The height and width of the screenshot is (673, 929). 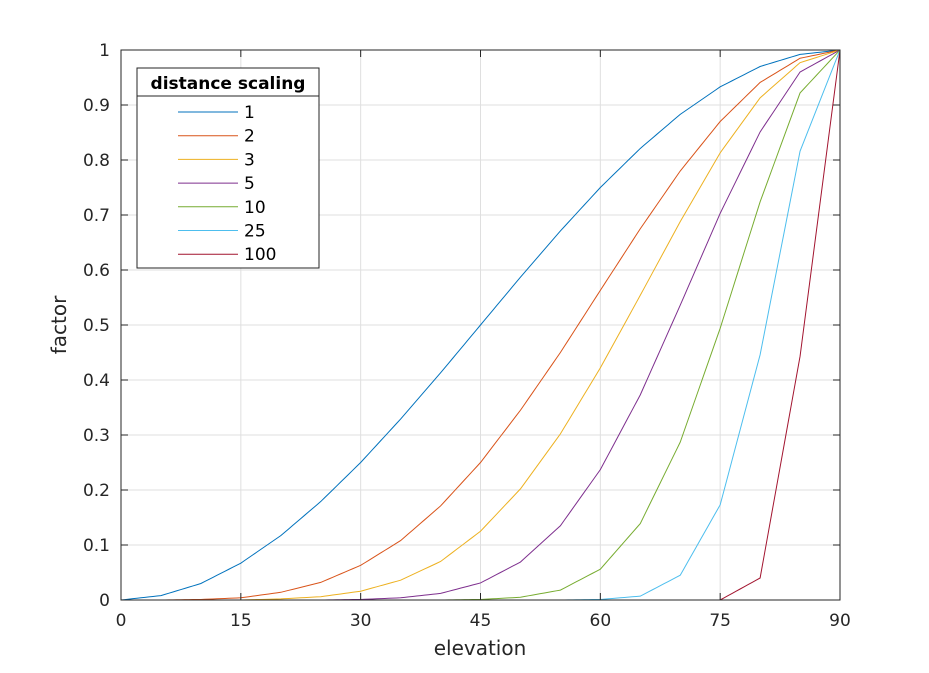 I want to click on x-tick-label: 45, so click(x=481, y=621).